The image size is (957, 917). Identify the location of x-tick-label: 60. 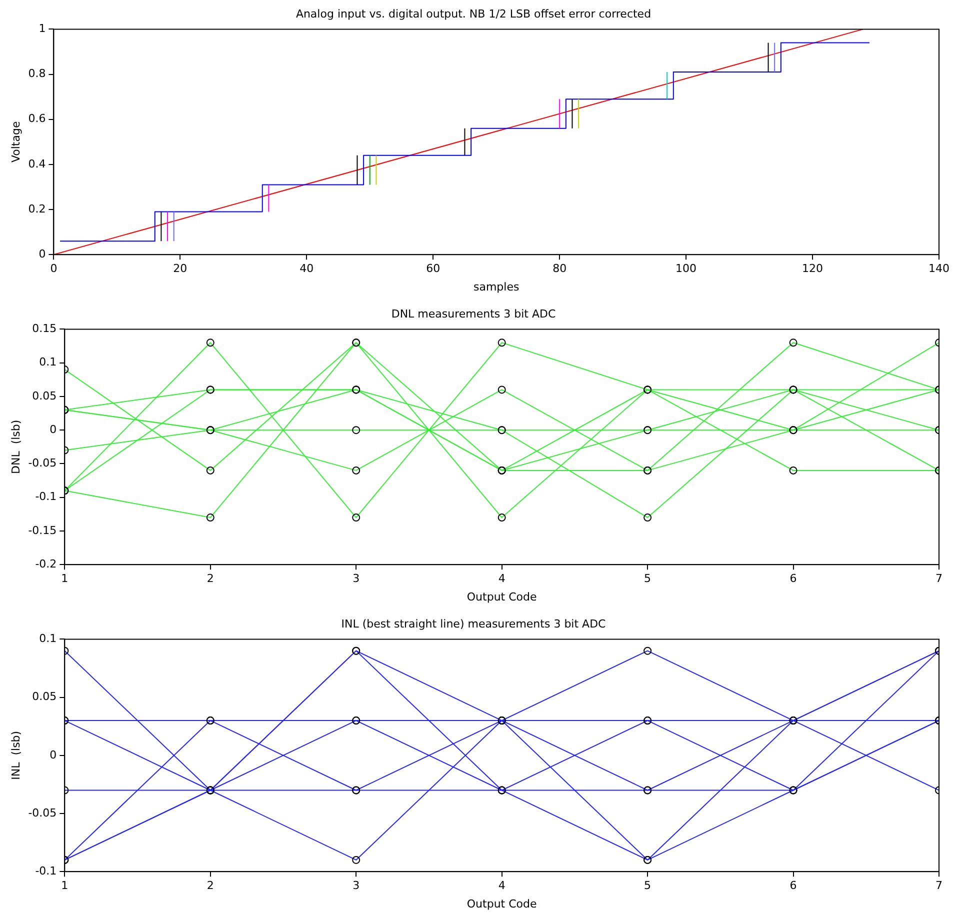
(433, 269).